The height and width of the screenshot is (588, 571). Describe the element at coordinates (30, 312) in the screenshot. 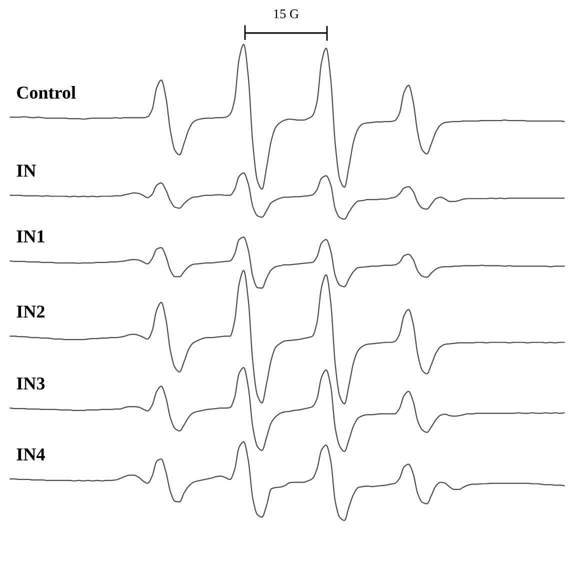

I see `series-label: IN2` at that location.